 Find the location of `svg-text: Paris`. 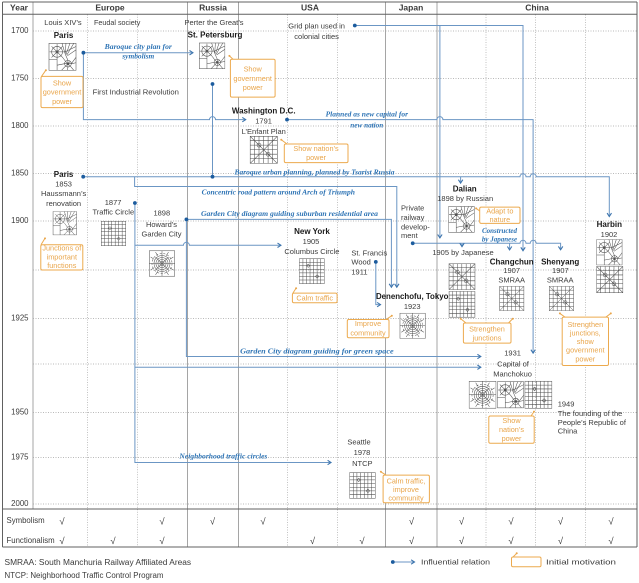

svg-text: Paris is located at coordinates (64, 174).